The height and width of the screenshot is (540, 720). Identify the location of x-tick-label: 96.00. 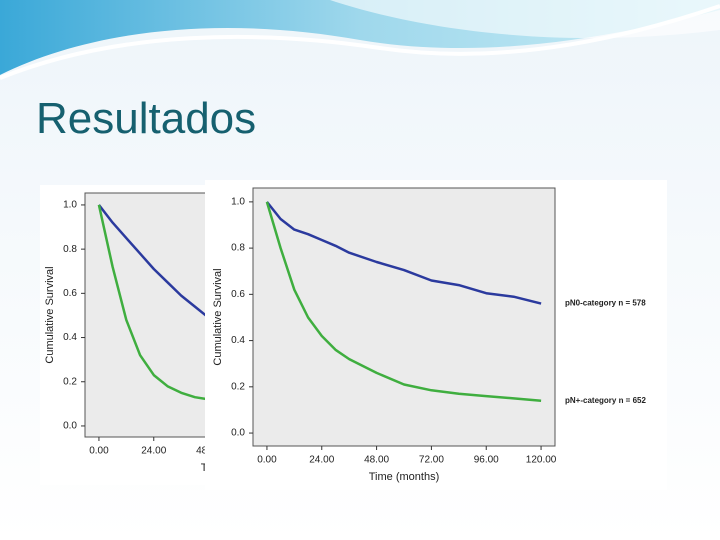
(486, 460).